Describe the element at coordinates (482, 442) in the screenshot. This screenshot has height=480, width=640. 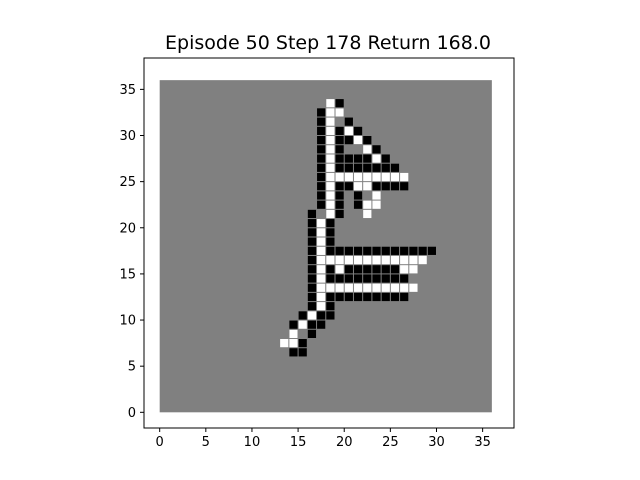
I see `x-tick-label: 35` at that location.